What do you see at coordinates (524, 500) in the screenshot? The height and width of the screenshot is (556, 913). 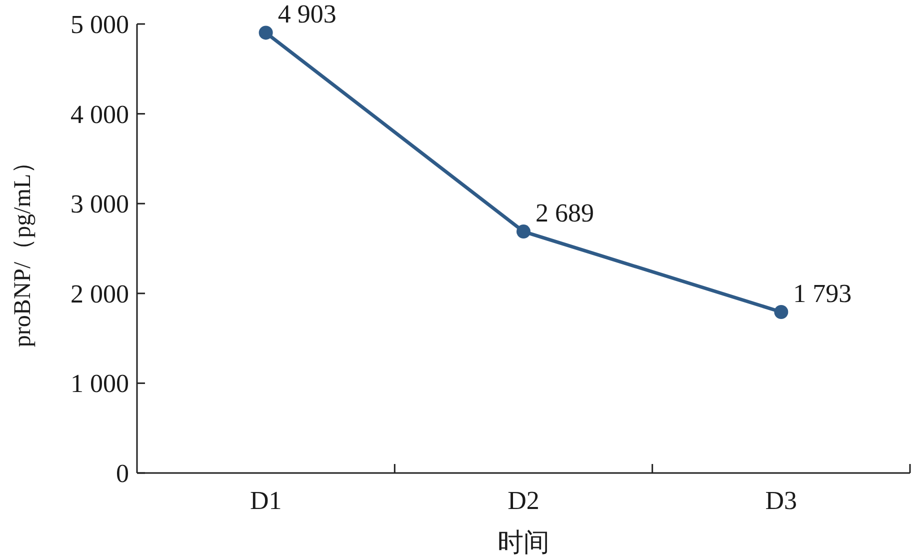 I see `x-tick-label: D2` at bounding box center [524, 500].